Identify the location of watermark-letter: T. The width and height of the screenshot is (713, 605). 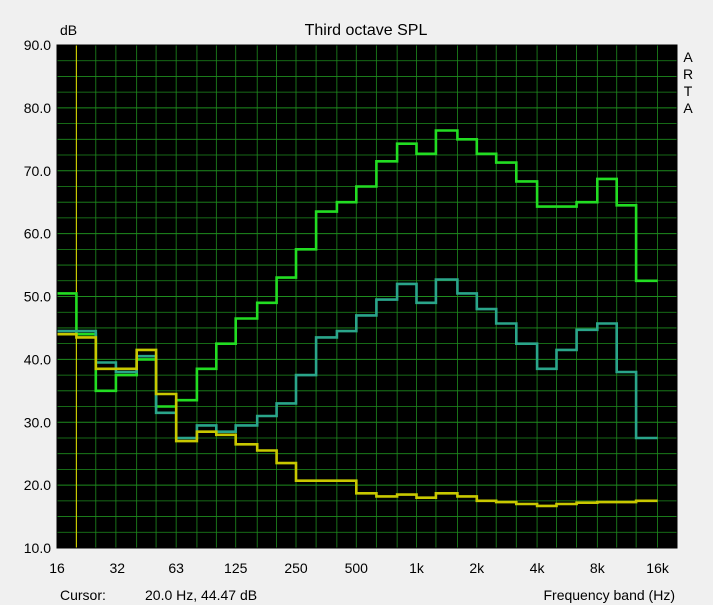
(688, 91).